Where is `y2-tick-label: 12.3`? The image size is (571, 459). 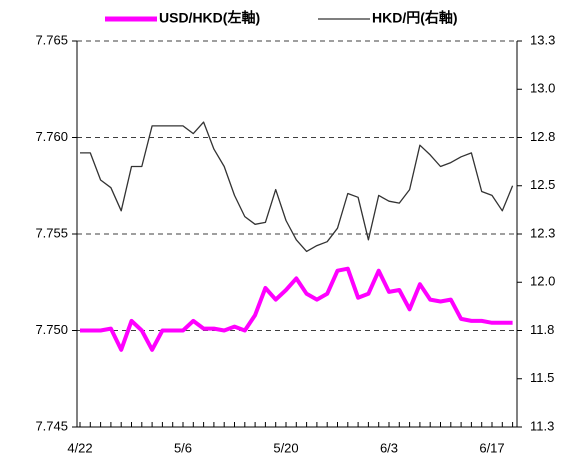 y2-tick-label: 12.3 is located at coordinates (542, 232).